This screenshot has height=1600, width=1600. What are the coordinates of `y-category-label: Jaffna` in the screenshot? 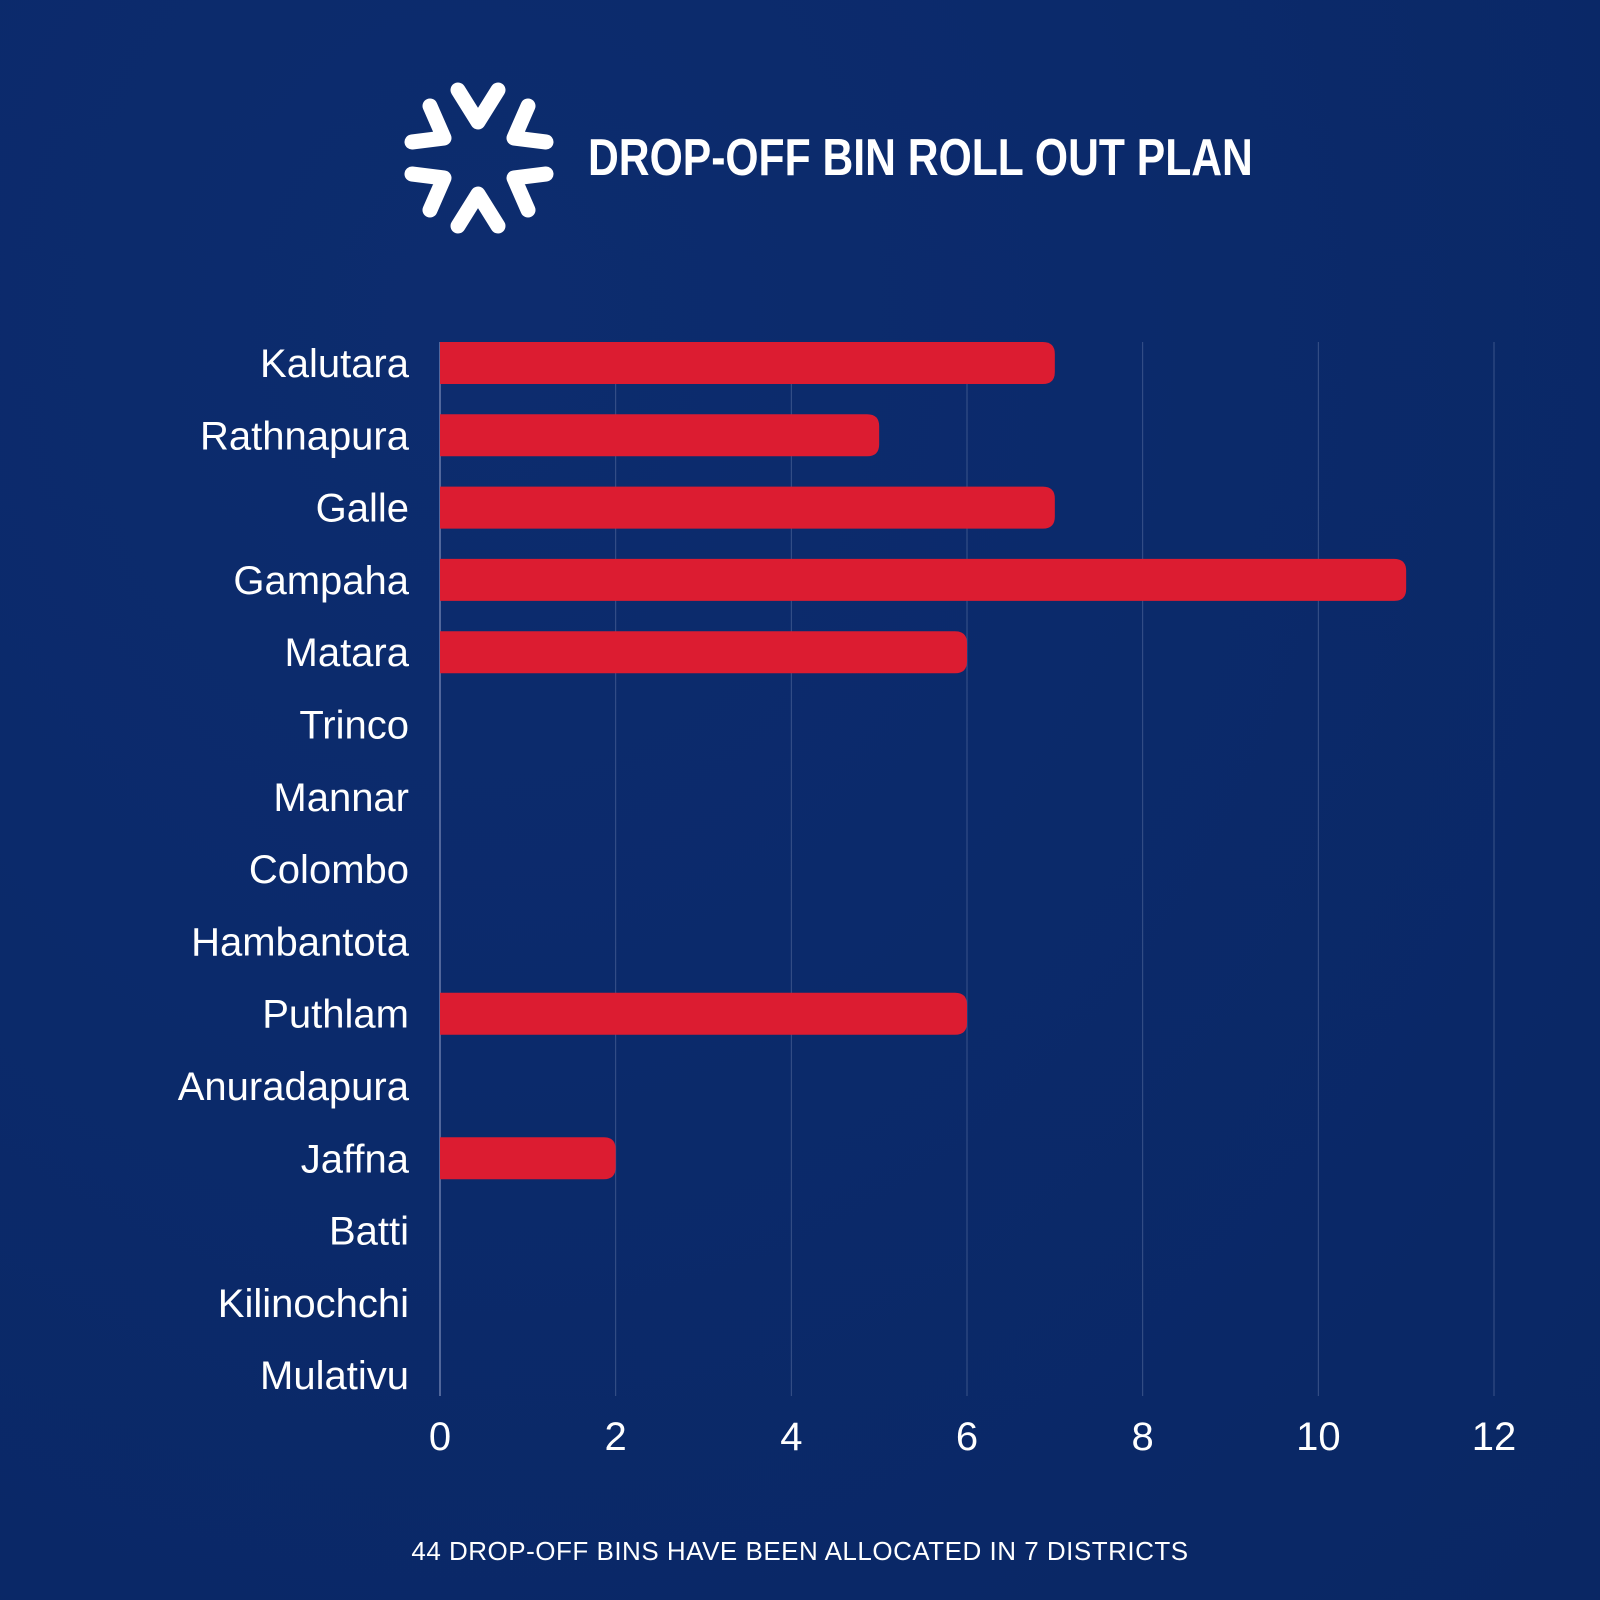 It's located at (355, 1159).